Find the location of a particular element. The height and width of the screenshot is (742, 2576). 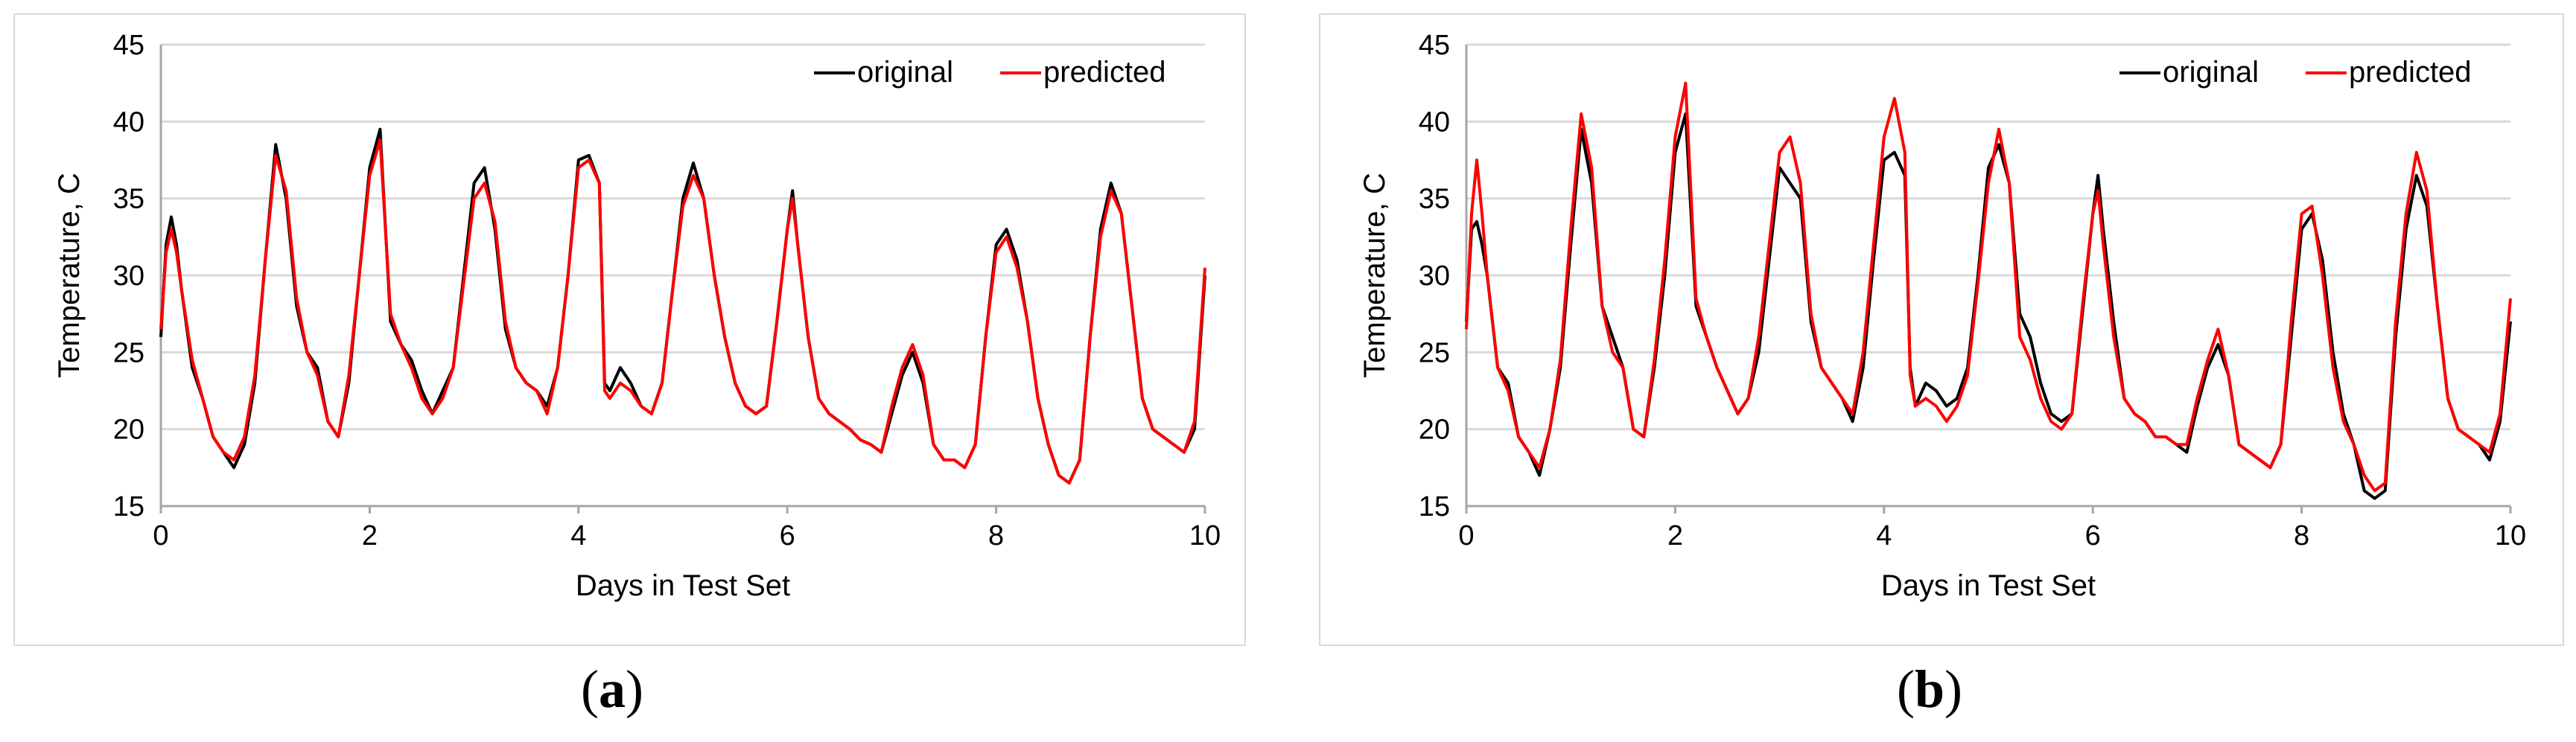

panel-label-b: (b) is located at coordinates (1929, 689).